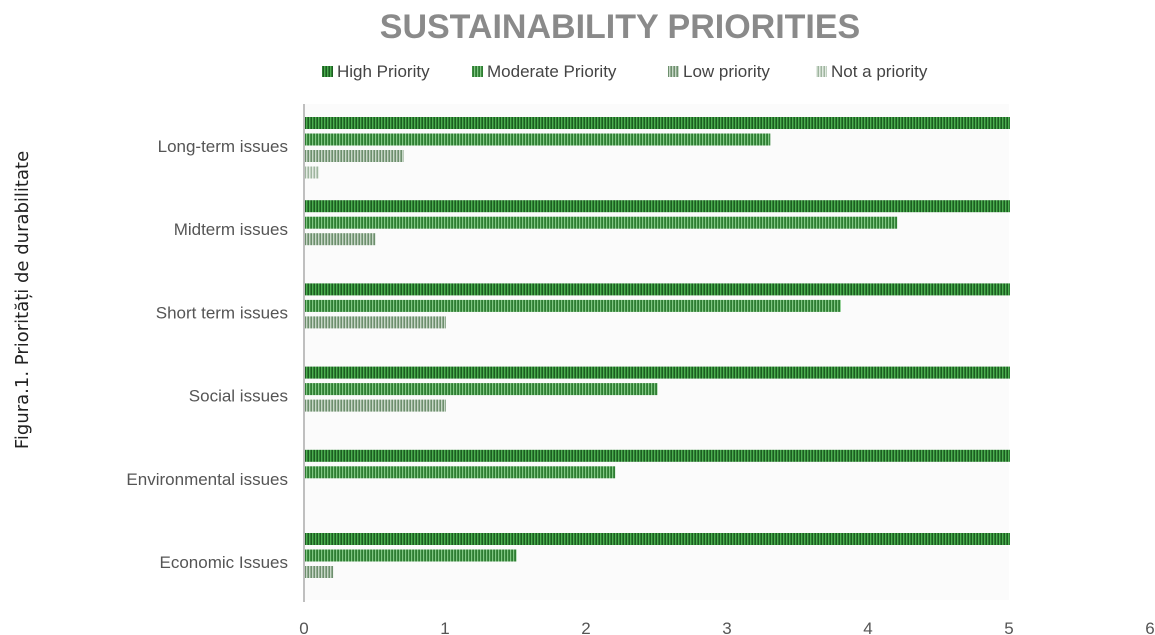 Image resolution: width=1155 pixels, height=635 pixels. What do you see at coordinates (481, 389) in the screenshot?
I see `bar-social-issues-moderate-priority` at bounding box center [481, 389].